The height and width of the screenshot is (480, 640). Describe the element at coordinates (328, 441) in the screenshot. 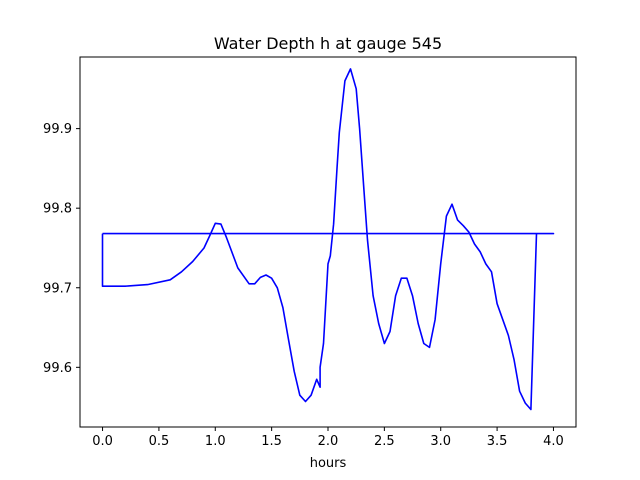

I see `x-tick-label: 2.0` at that location.